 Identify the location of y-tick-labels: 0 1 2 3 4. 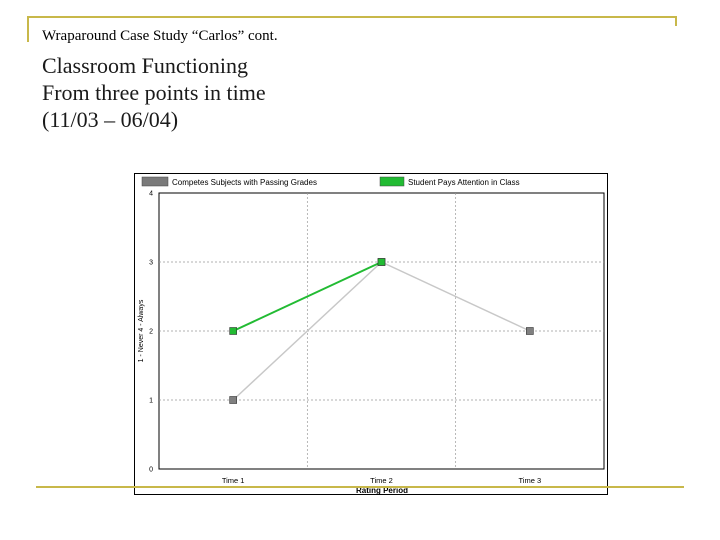
(151, 332).